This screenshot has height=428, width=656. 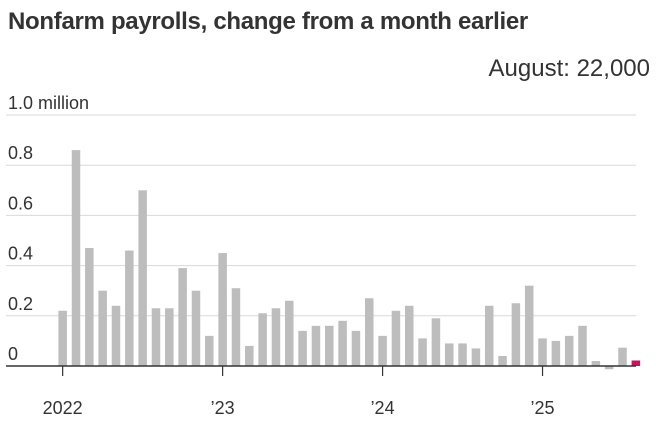 What do you see at coordinates (48, 103) in the screenshot?
I see `y-tick-label: 1.0 million` at bounding box center [48, 103].